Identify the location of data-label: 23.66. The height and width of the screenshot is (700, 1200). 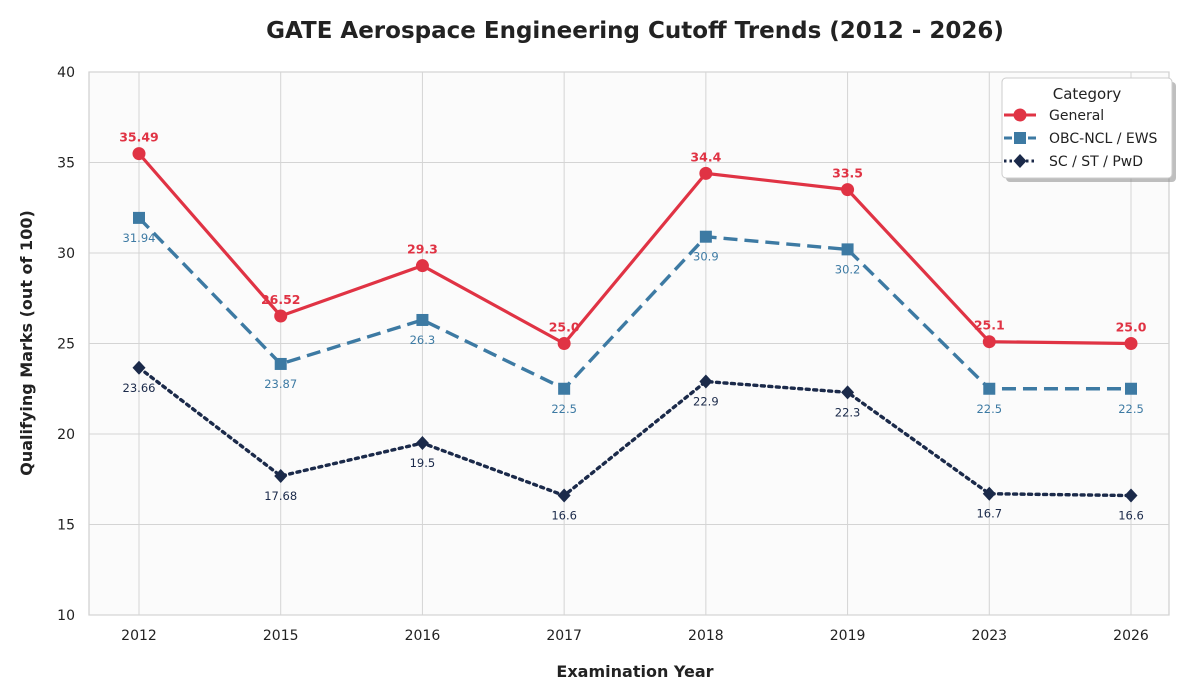
(139, 388).